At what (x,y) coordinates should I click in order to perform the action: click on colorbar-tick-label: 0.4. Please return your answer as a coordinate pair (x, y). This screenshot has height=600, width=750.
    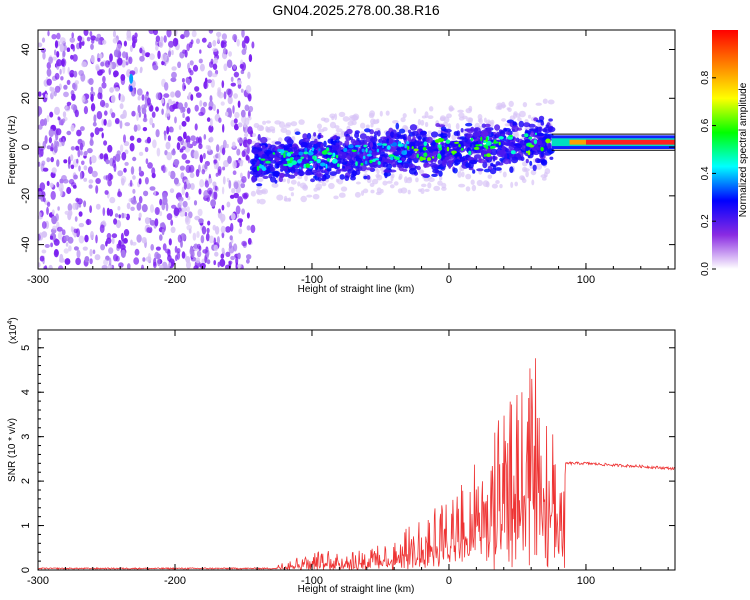
    Looking at the image, I should click on (705, 173).